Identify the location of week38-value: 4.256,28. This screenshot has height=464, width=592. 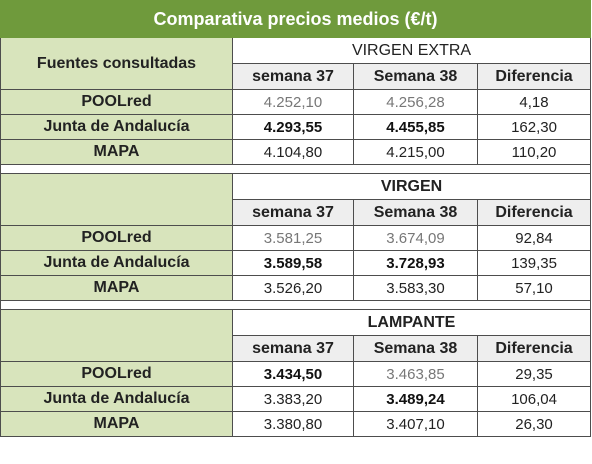
(415, 102).